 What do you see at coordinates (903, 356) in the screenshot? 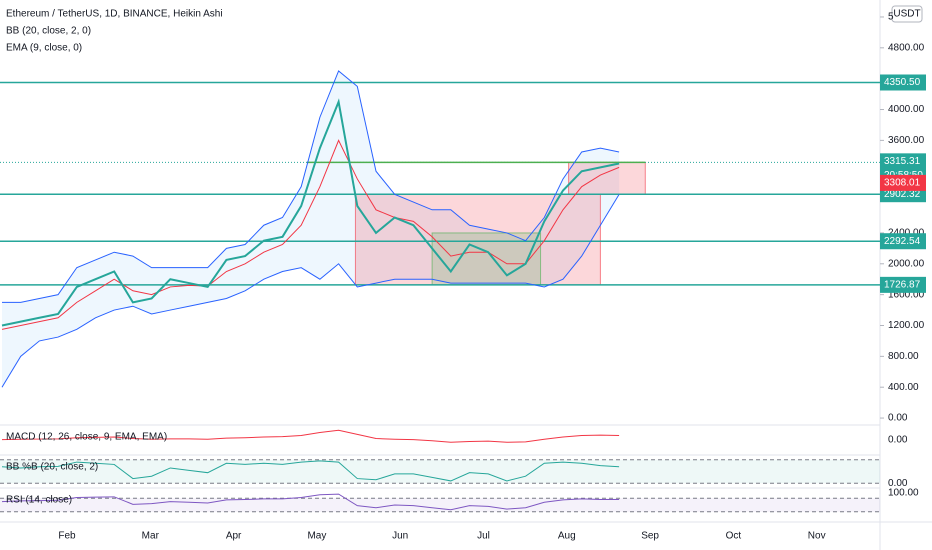
I see `y-tick-label: 800.00` at bounding box center [903, 356].